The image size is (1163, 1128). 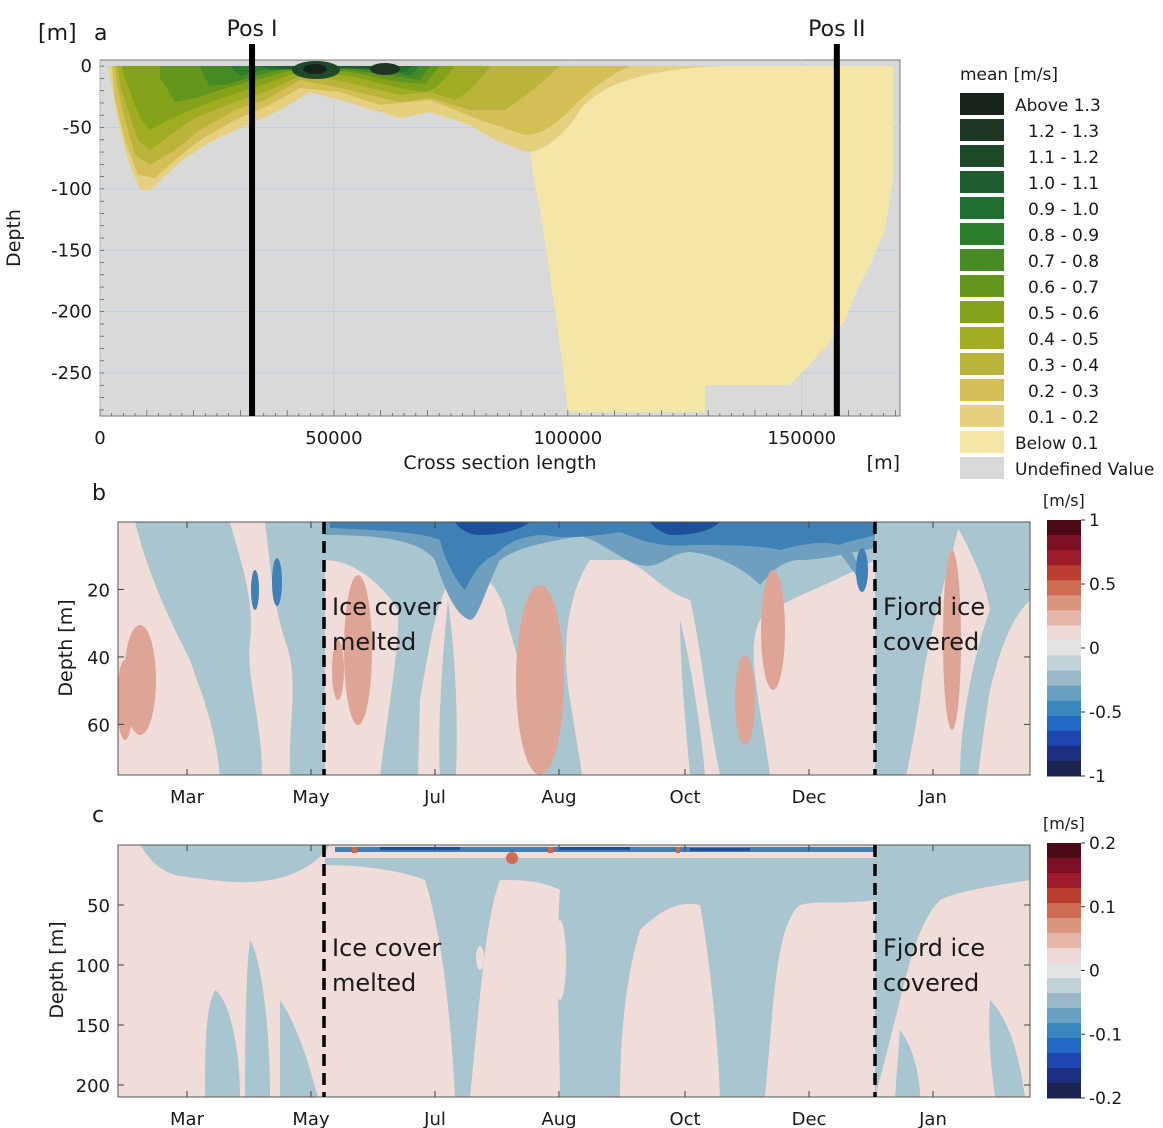 I want to click on c-colorbar-label: -0.2, so click(x=1105, y=1099).